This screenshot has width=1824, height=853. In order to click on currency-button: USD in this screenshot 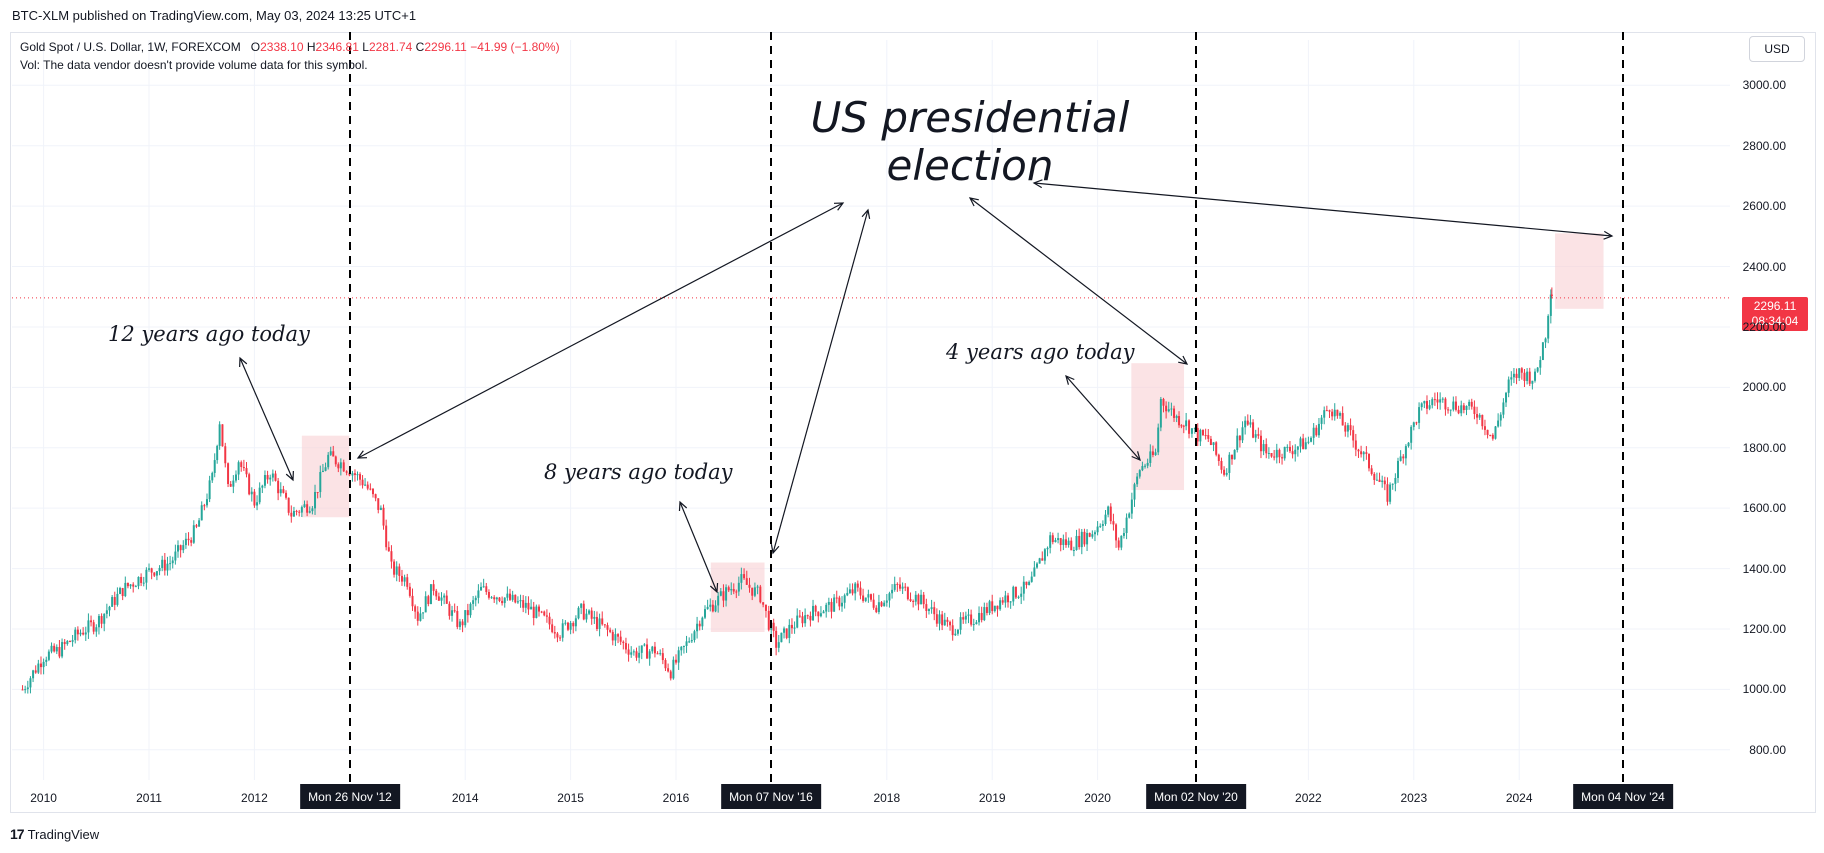, I will do `click(1777, 49)`.